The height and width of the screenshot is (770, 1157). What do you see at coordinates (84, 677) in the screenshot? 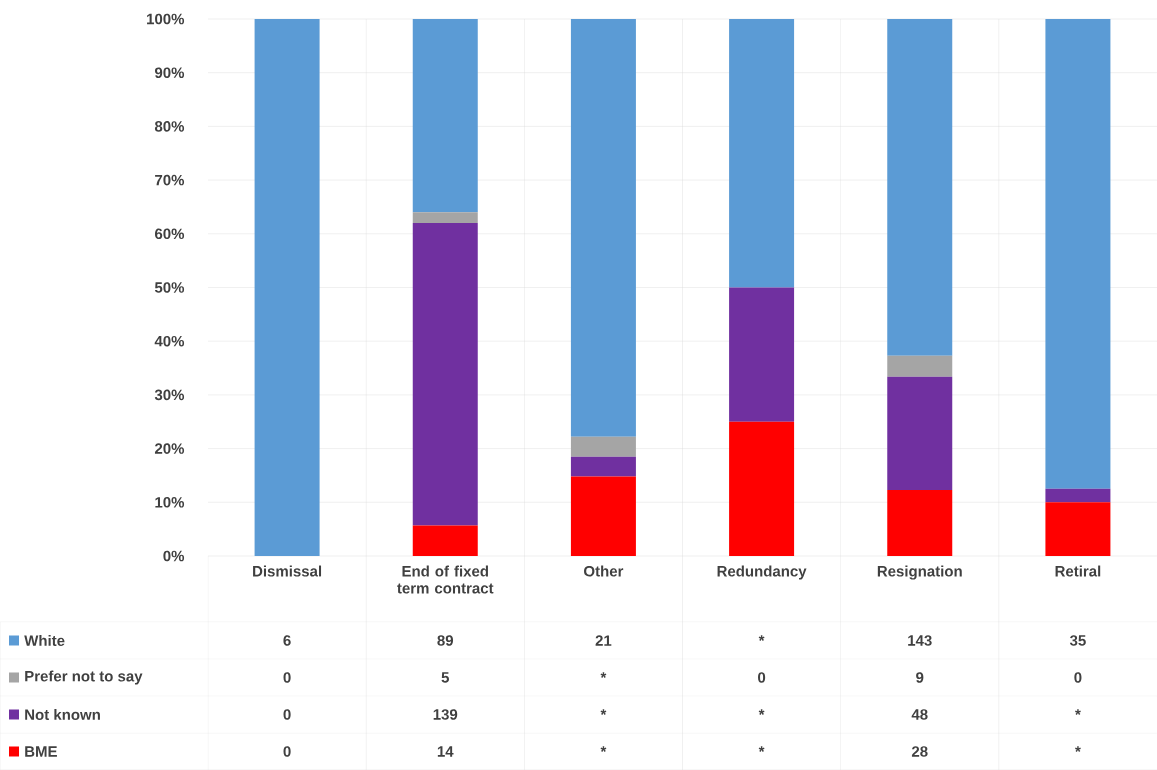
I see `legend-label: Prefer not to say` at bounding box center [84, 677].